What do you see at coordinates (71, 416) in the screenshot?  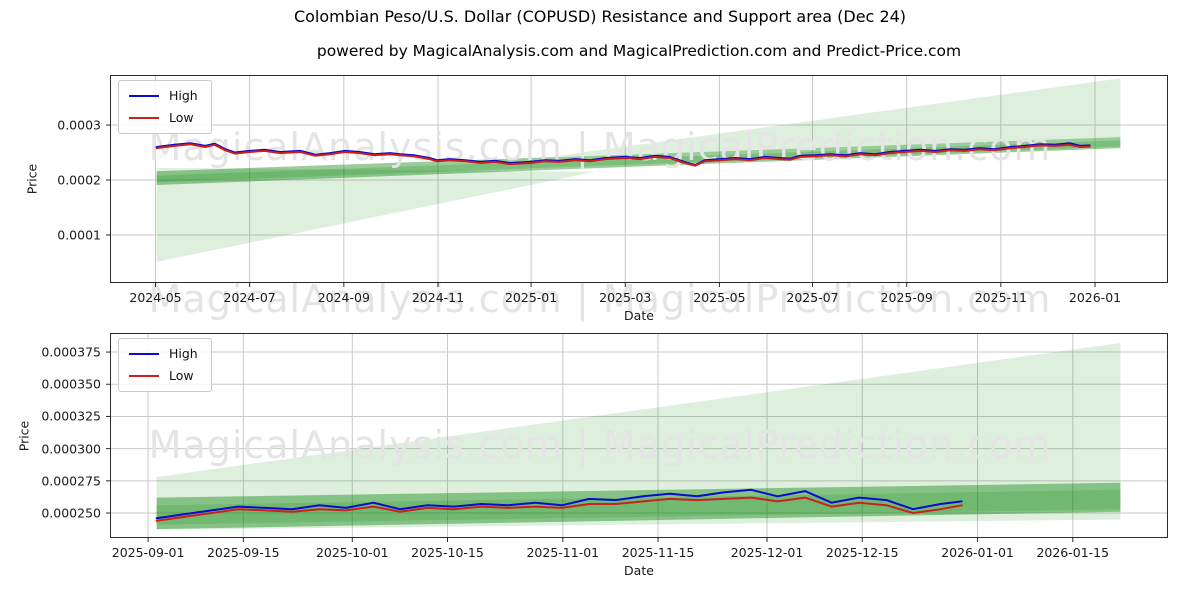 I see `y-tick-label: 0.000325` at bounding box center [71, 416].